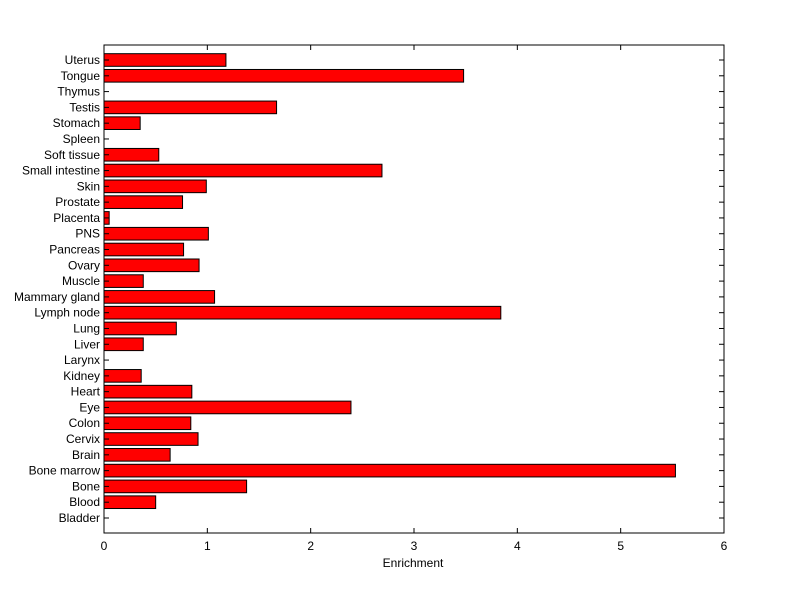  I want to click on x-tick-label-5: 5, so click(620, 546).